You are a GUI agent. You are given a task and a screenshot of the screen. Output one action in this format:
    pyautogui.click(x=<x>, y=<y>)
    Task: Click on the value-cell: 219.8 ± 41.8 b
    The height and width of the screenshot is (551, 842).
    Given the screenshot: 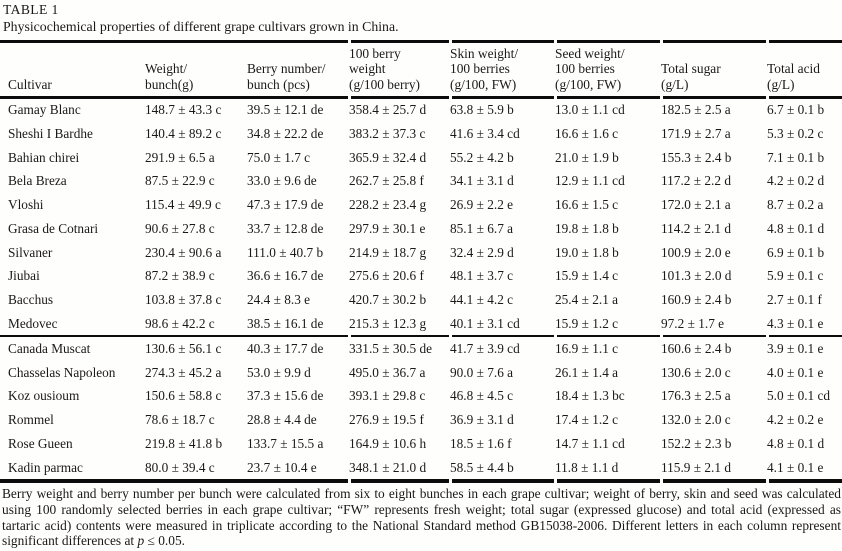 What is the action you would take?
    pyautogui.click(x=184, y=443)
    